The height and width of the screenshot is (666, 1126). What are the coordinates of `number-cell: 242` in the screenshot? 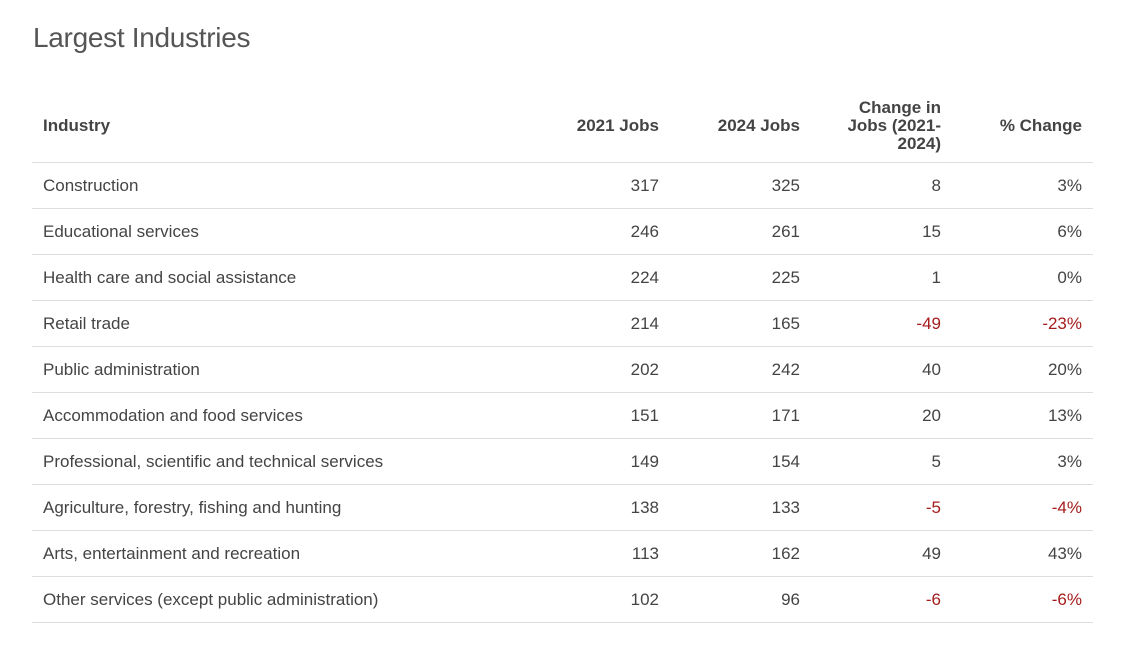 It's located at (740, 369).